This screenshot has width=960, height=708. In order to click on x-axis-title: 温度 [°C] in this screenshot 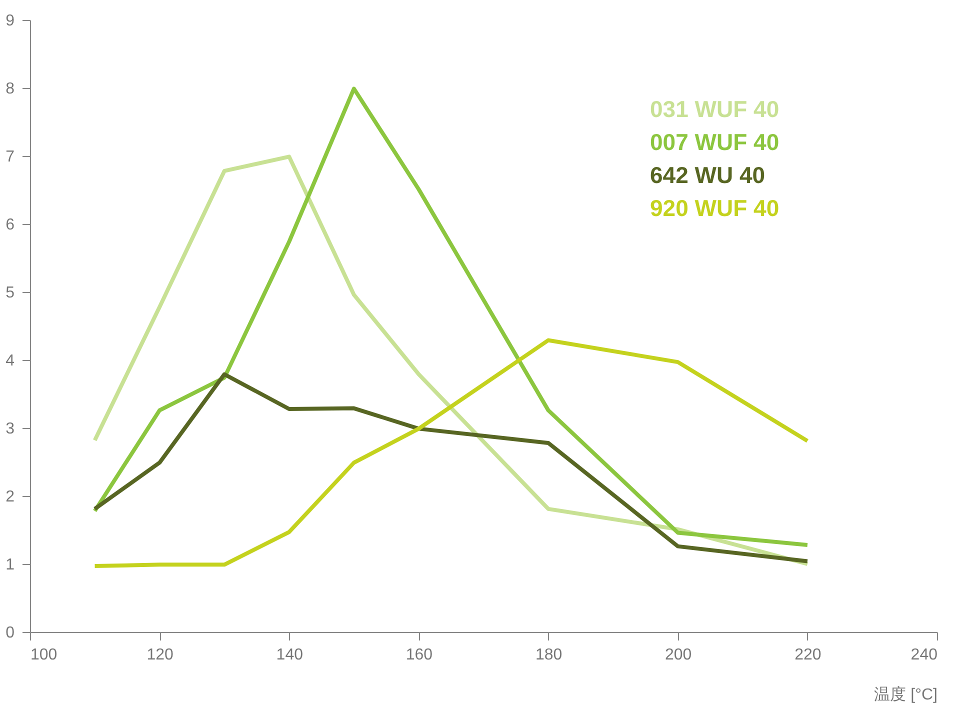, I will do `click(906, 695)`.